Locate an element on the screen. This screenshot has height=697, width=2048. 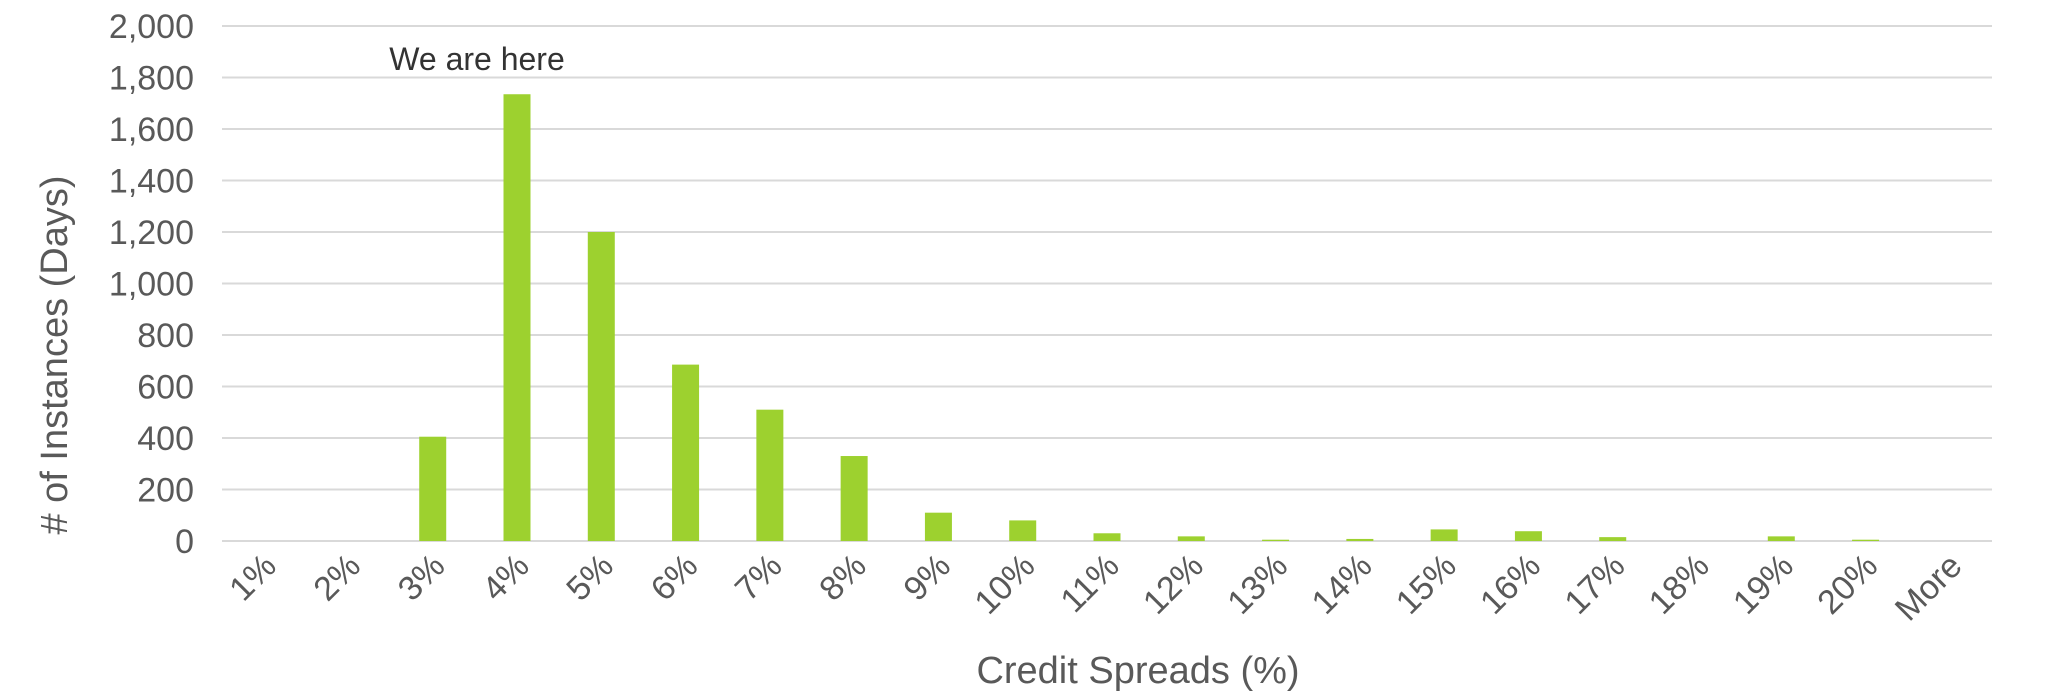
x-tick-label: 14% is located at coordinates (1342, 584).